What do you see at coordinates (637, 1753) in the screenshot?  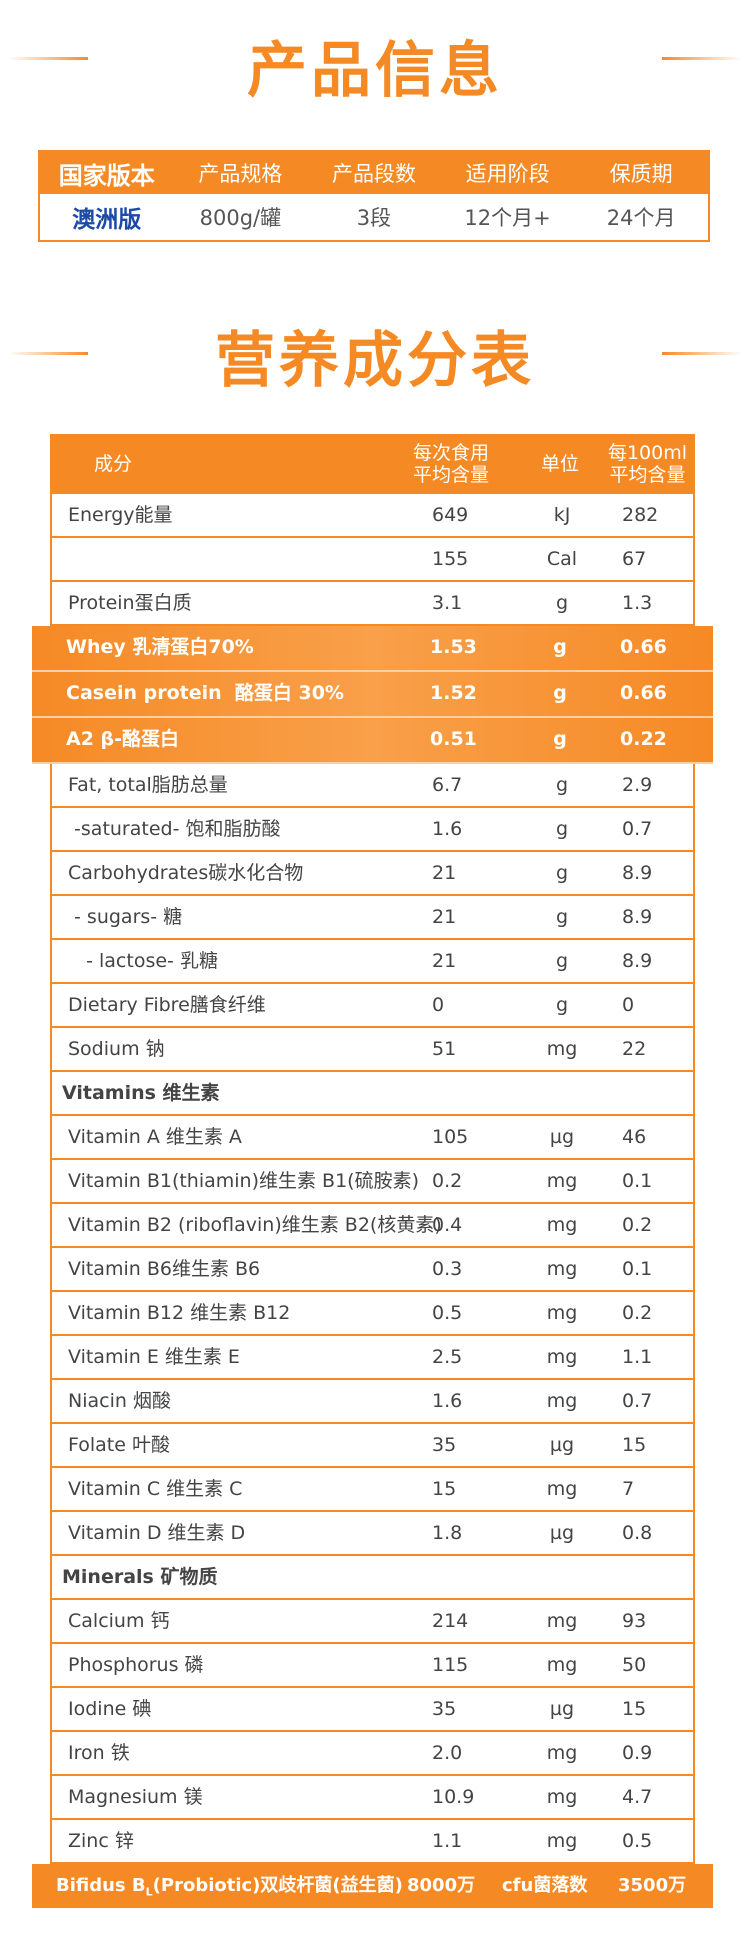 I see `per-100ml-cell: 0.9` at bounding box center [637, 1753].